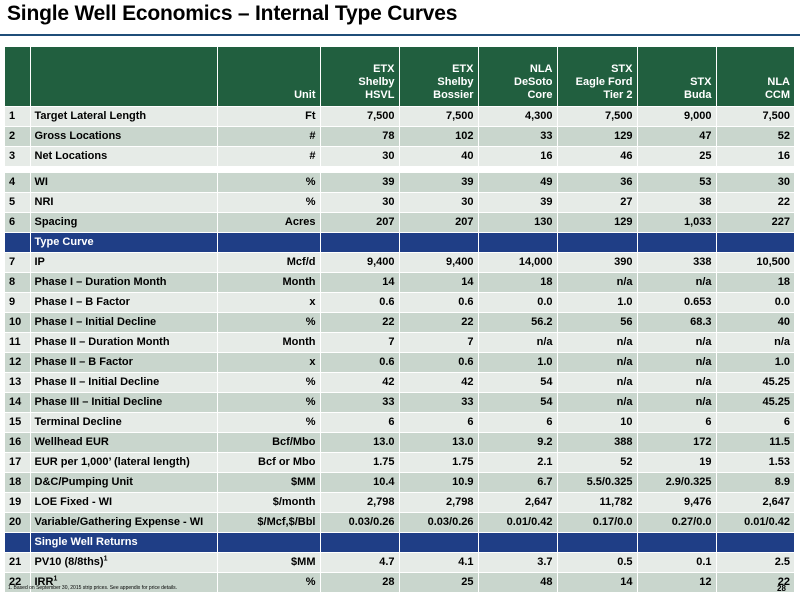 Image resolution: width=800 pixels, height=600 pixels. What do you see at coordinates (124, 342) in the screenshot?
I see `row-label: Phase II – Duration Month` at bounding box center [124, 342].